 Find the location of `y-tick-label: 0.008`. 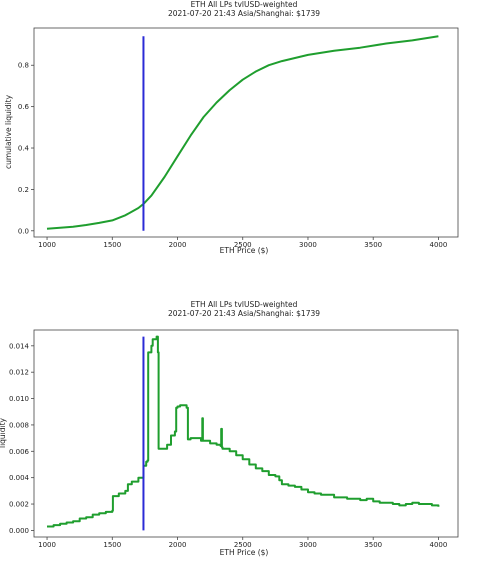

y-tick-label: 0.008 is located at coordinates (19, 425).